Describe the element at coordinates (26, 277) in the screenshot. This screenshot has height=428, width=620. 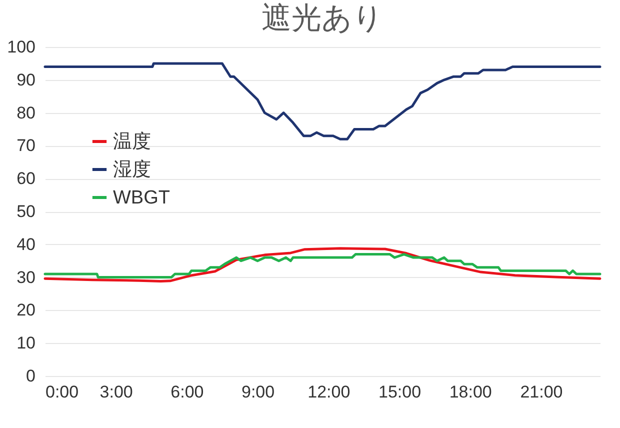
I see `y-tick-label: 30` at that location.